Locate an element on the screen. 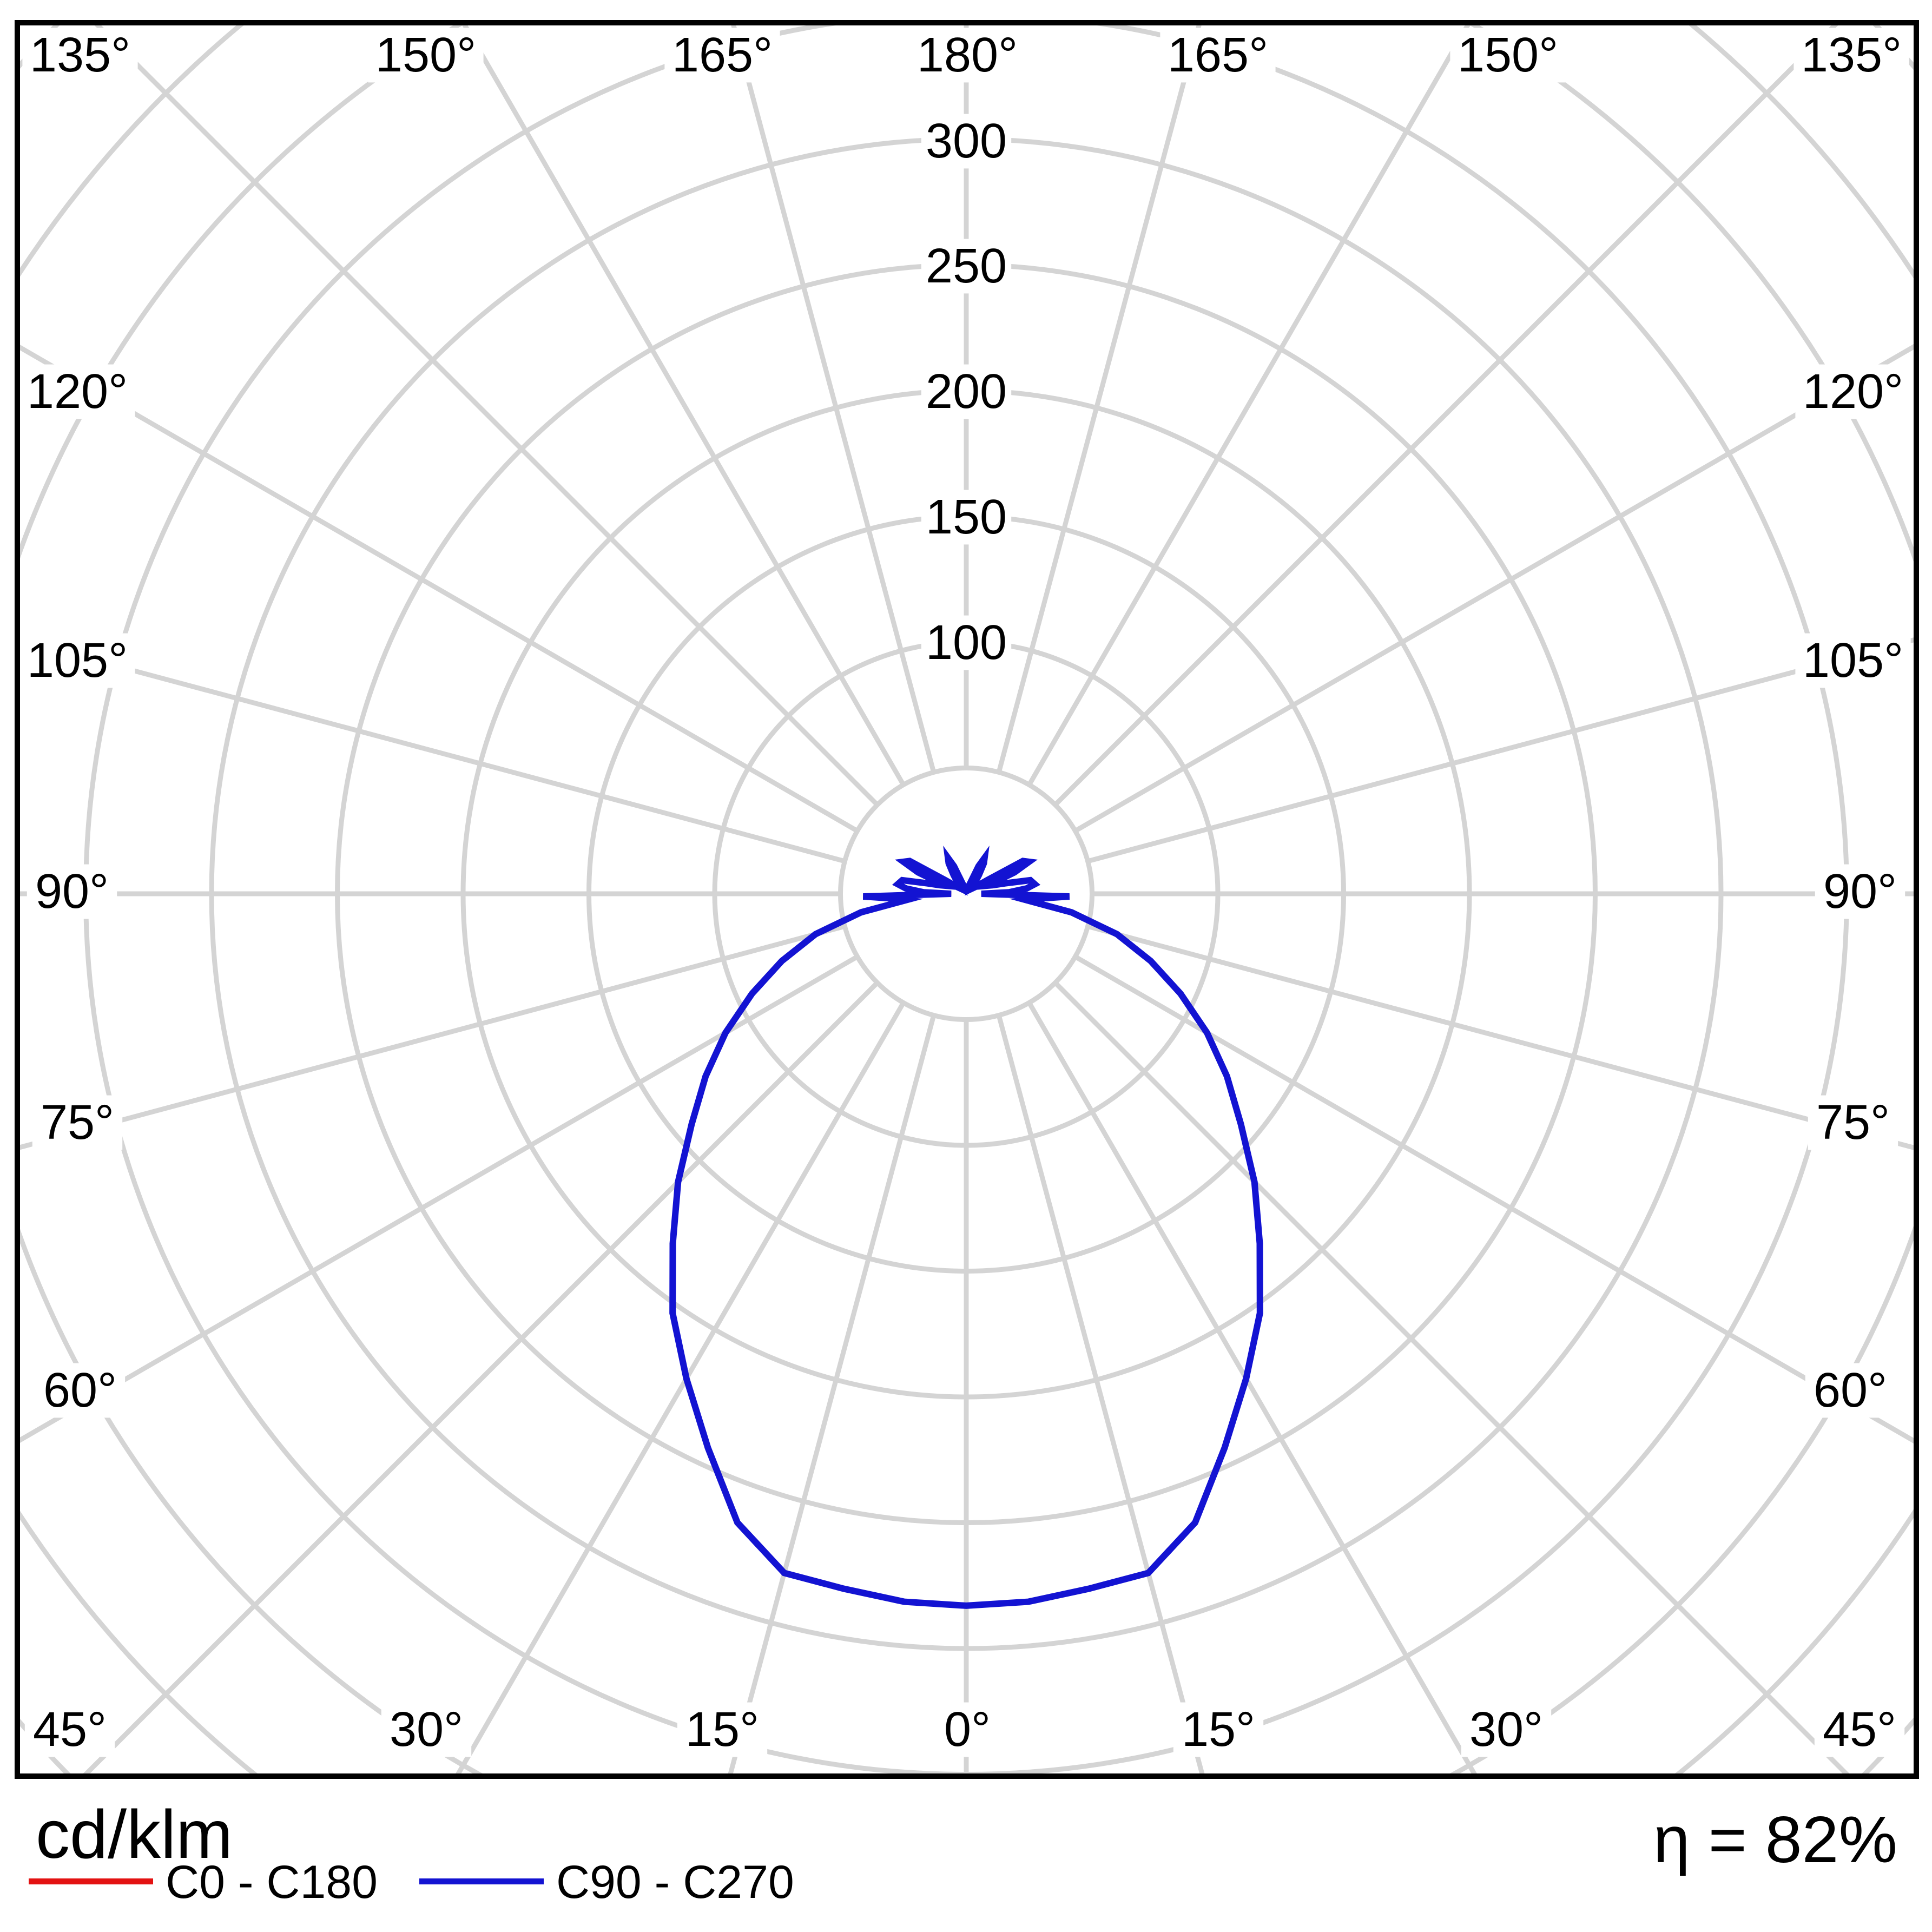  angle-label: 0° is located at coordinates (967, 1730).